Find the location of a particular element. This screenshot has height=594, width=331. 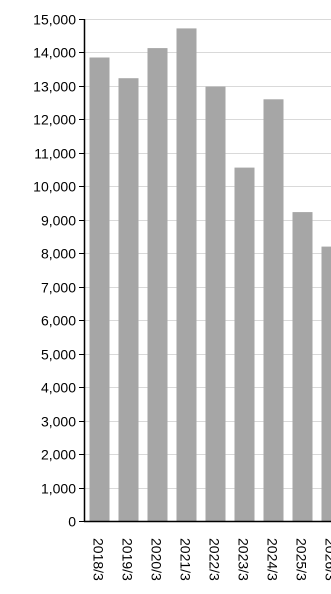

y-tick-label: 12,000 is located at coordinates (54, 120).